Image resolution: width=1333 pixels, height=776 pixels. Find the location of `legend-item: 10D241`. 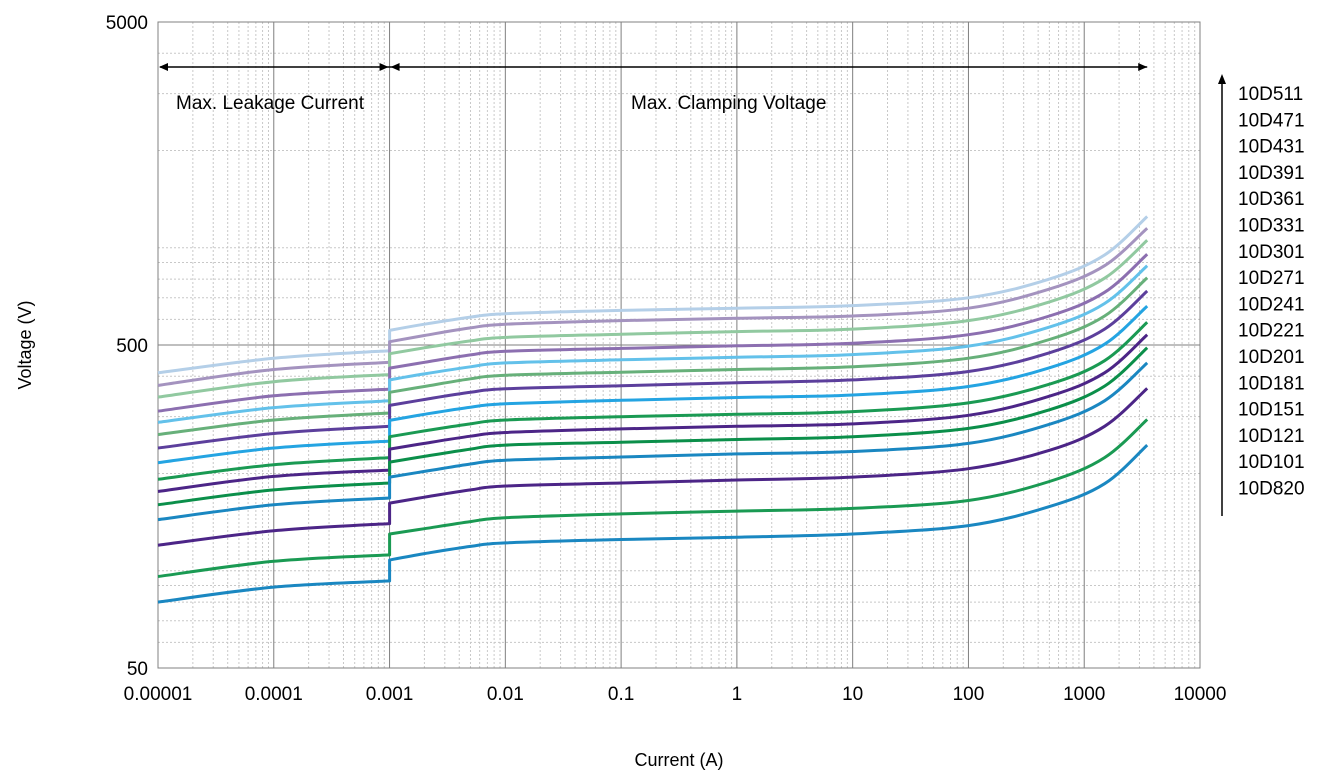

legend-item: 10D241 is located at coordinates (1271, 304).